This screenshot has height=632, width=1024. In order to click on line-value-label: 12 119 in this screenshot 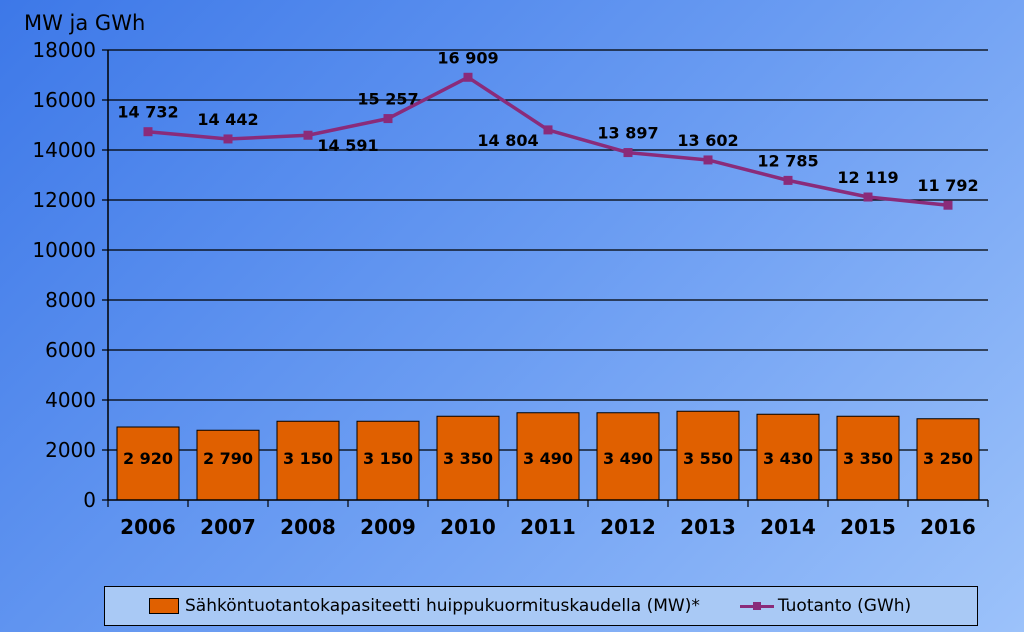, I will do `click(867, 177)`.